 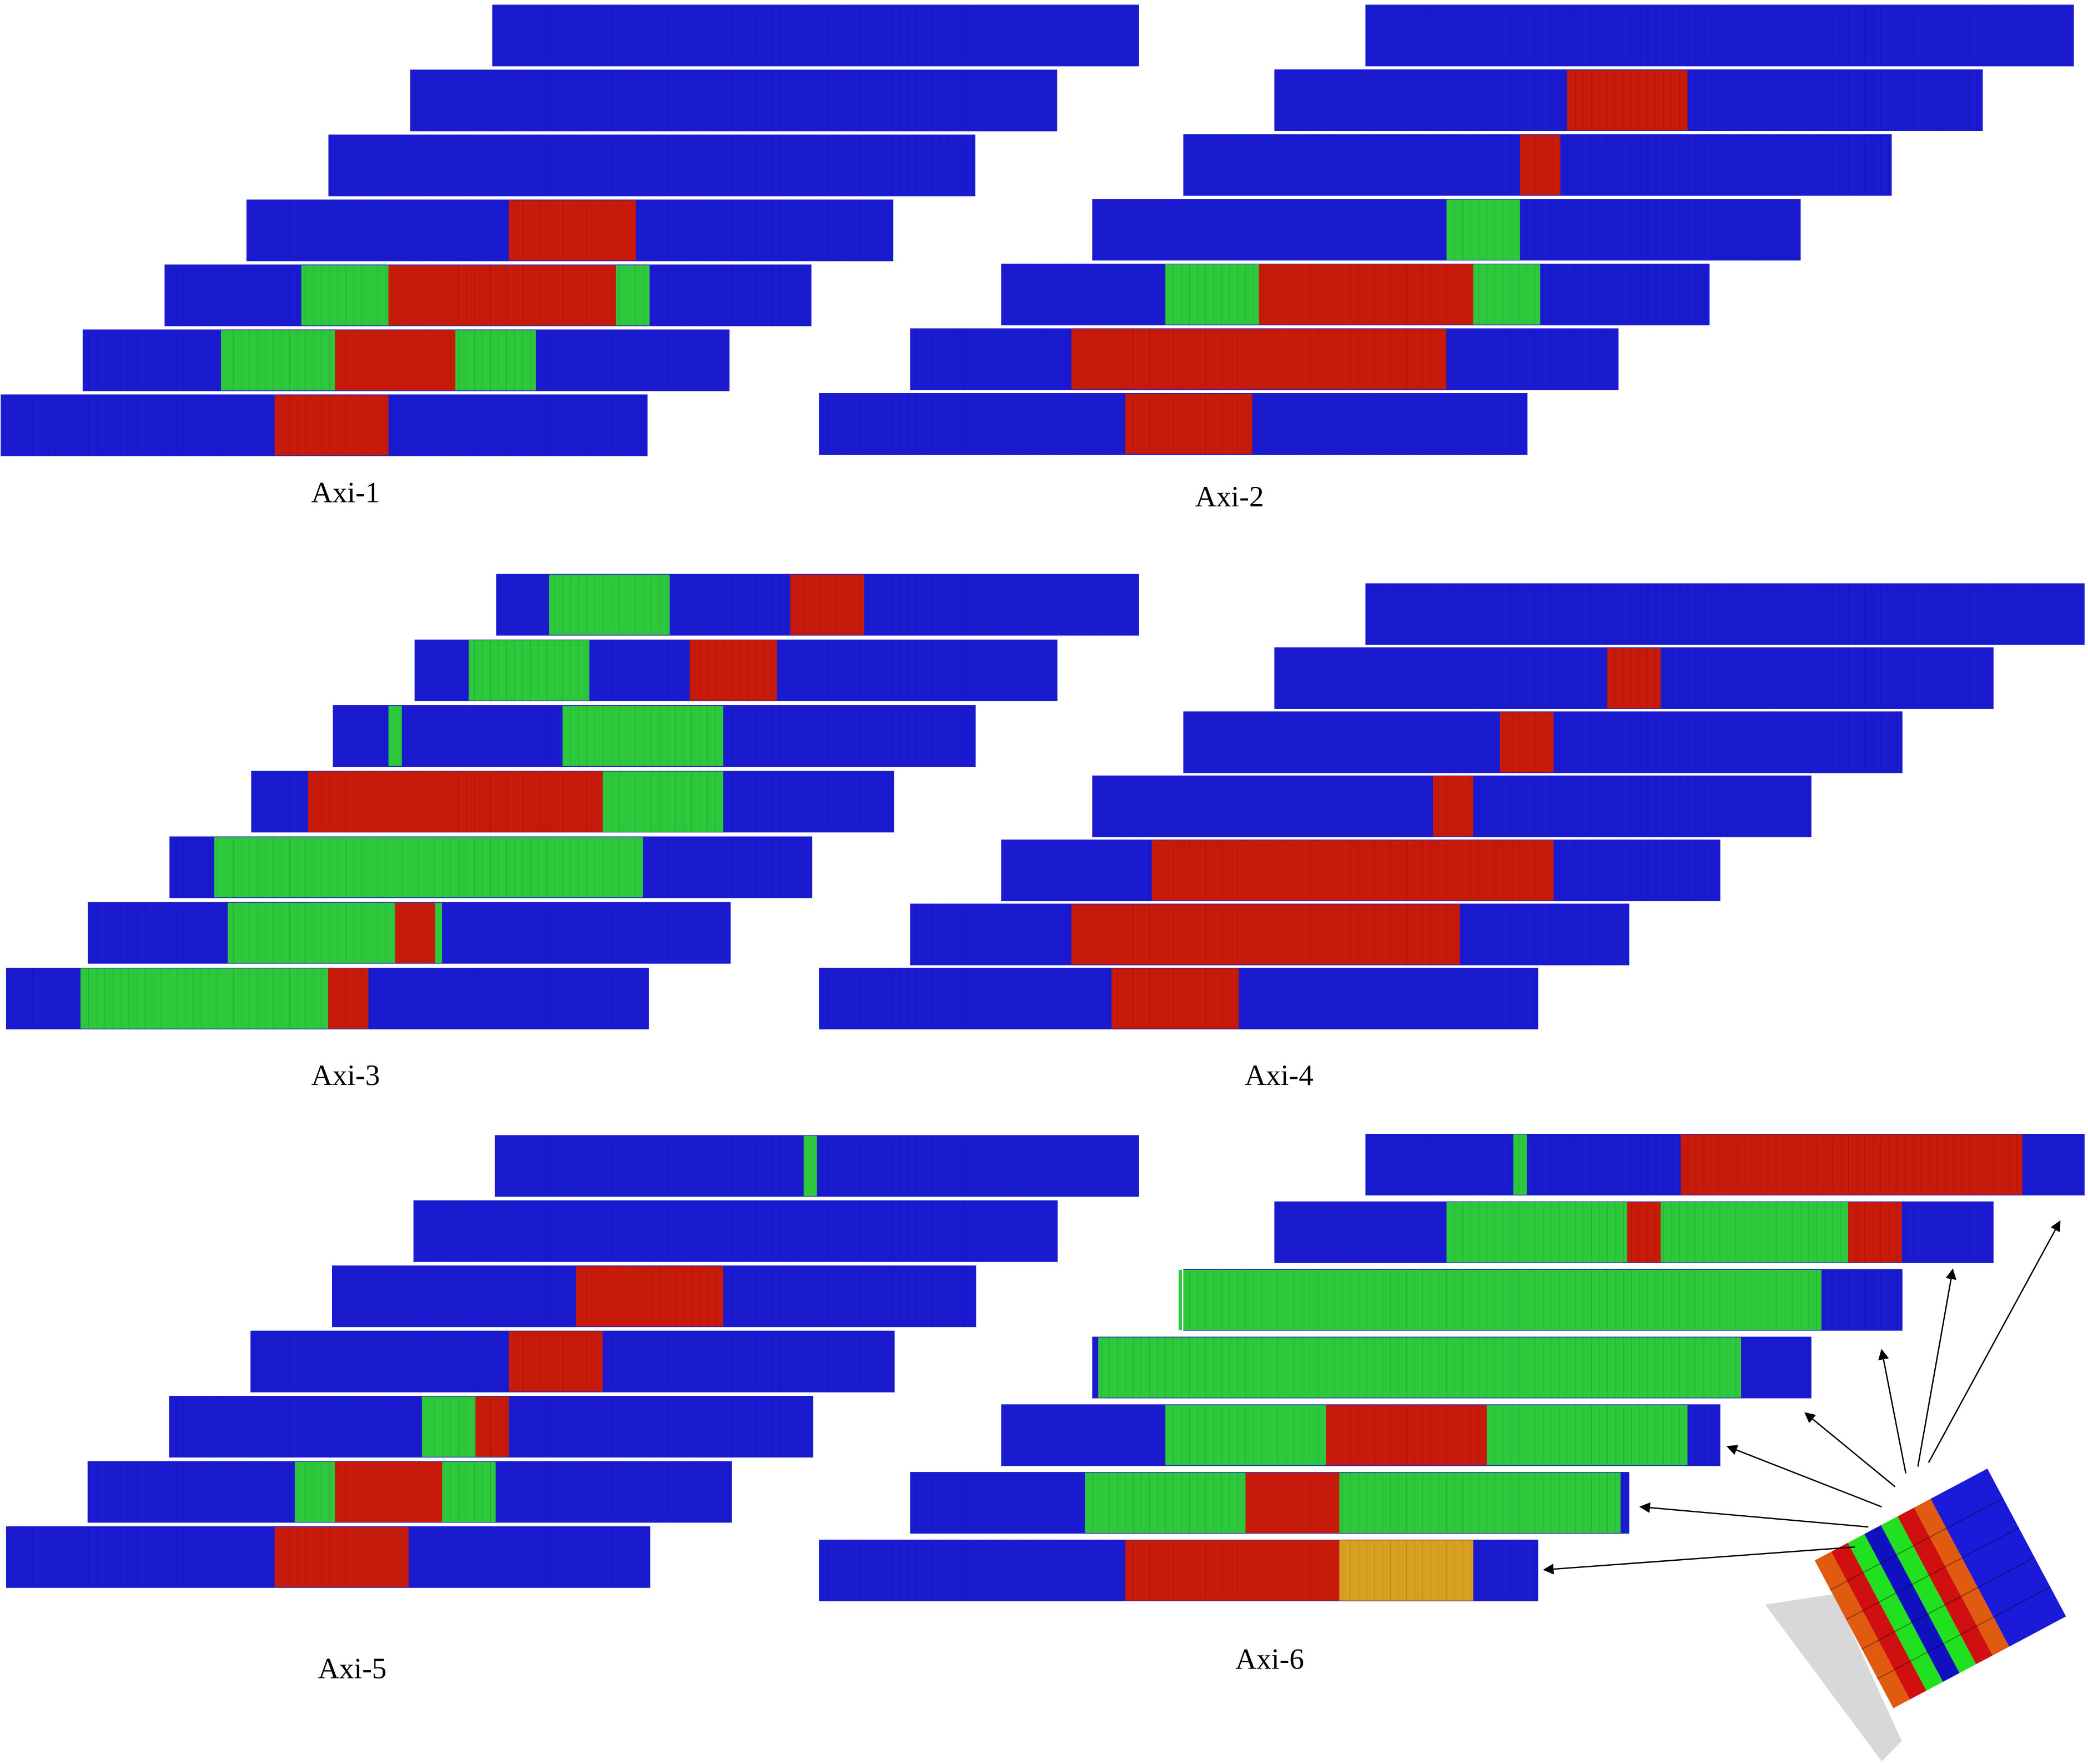 I want to click on arrows, so click(x=1802, y=1398).